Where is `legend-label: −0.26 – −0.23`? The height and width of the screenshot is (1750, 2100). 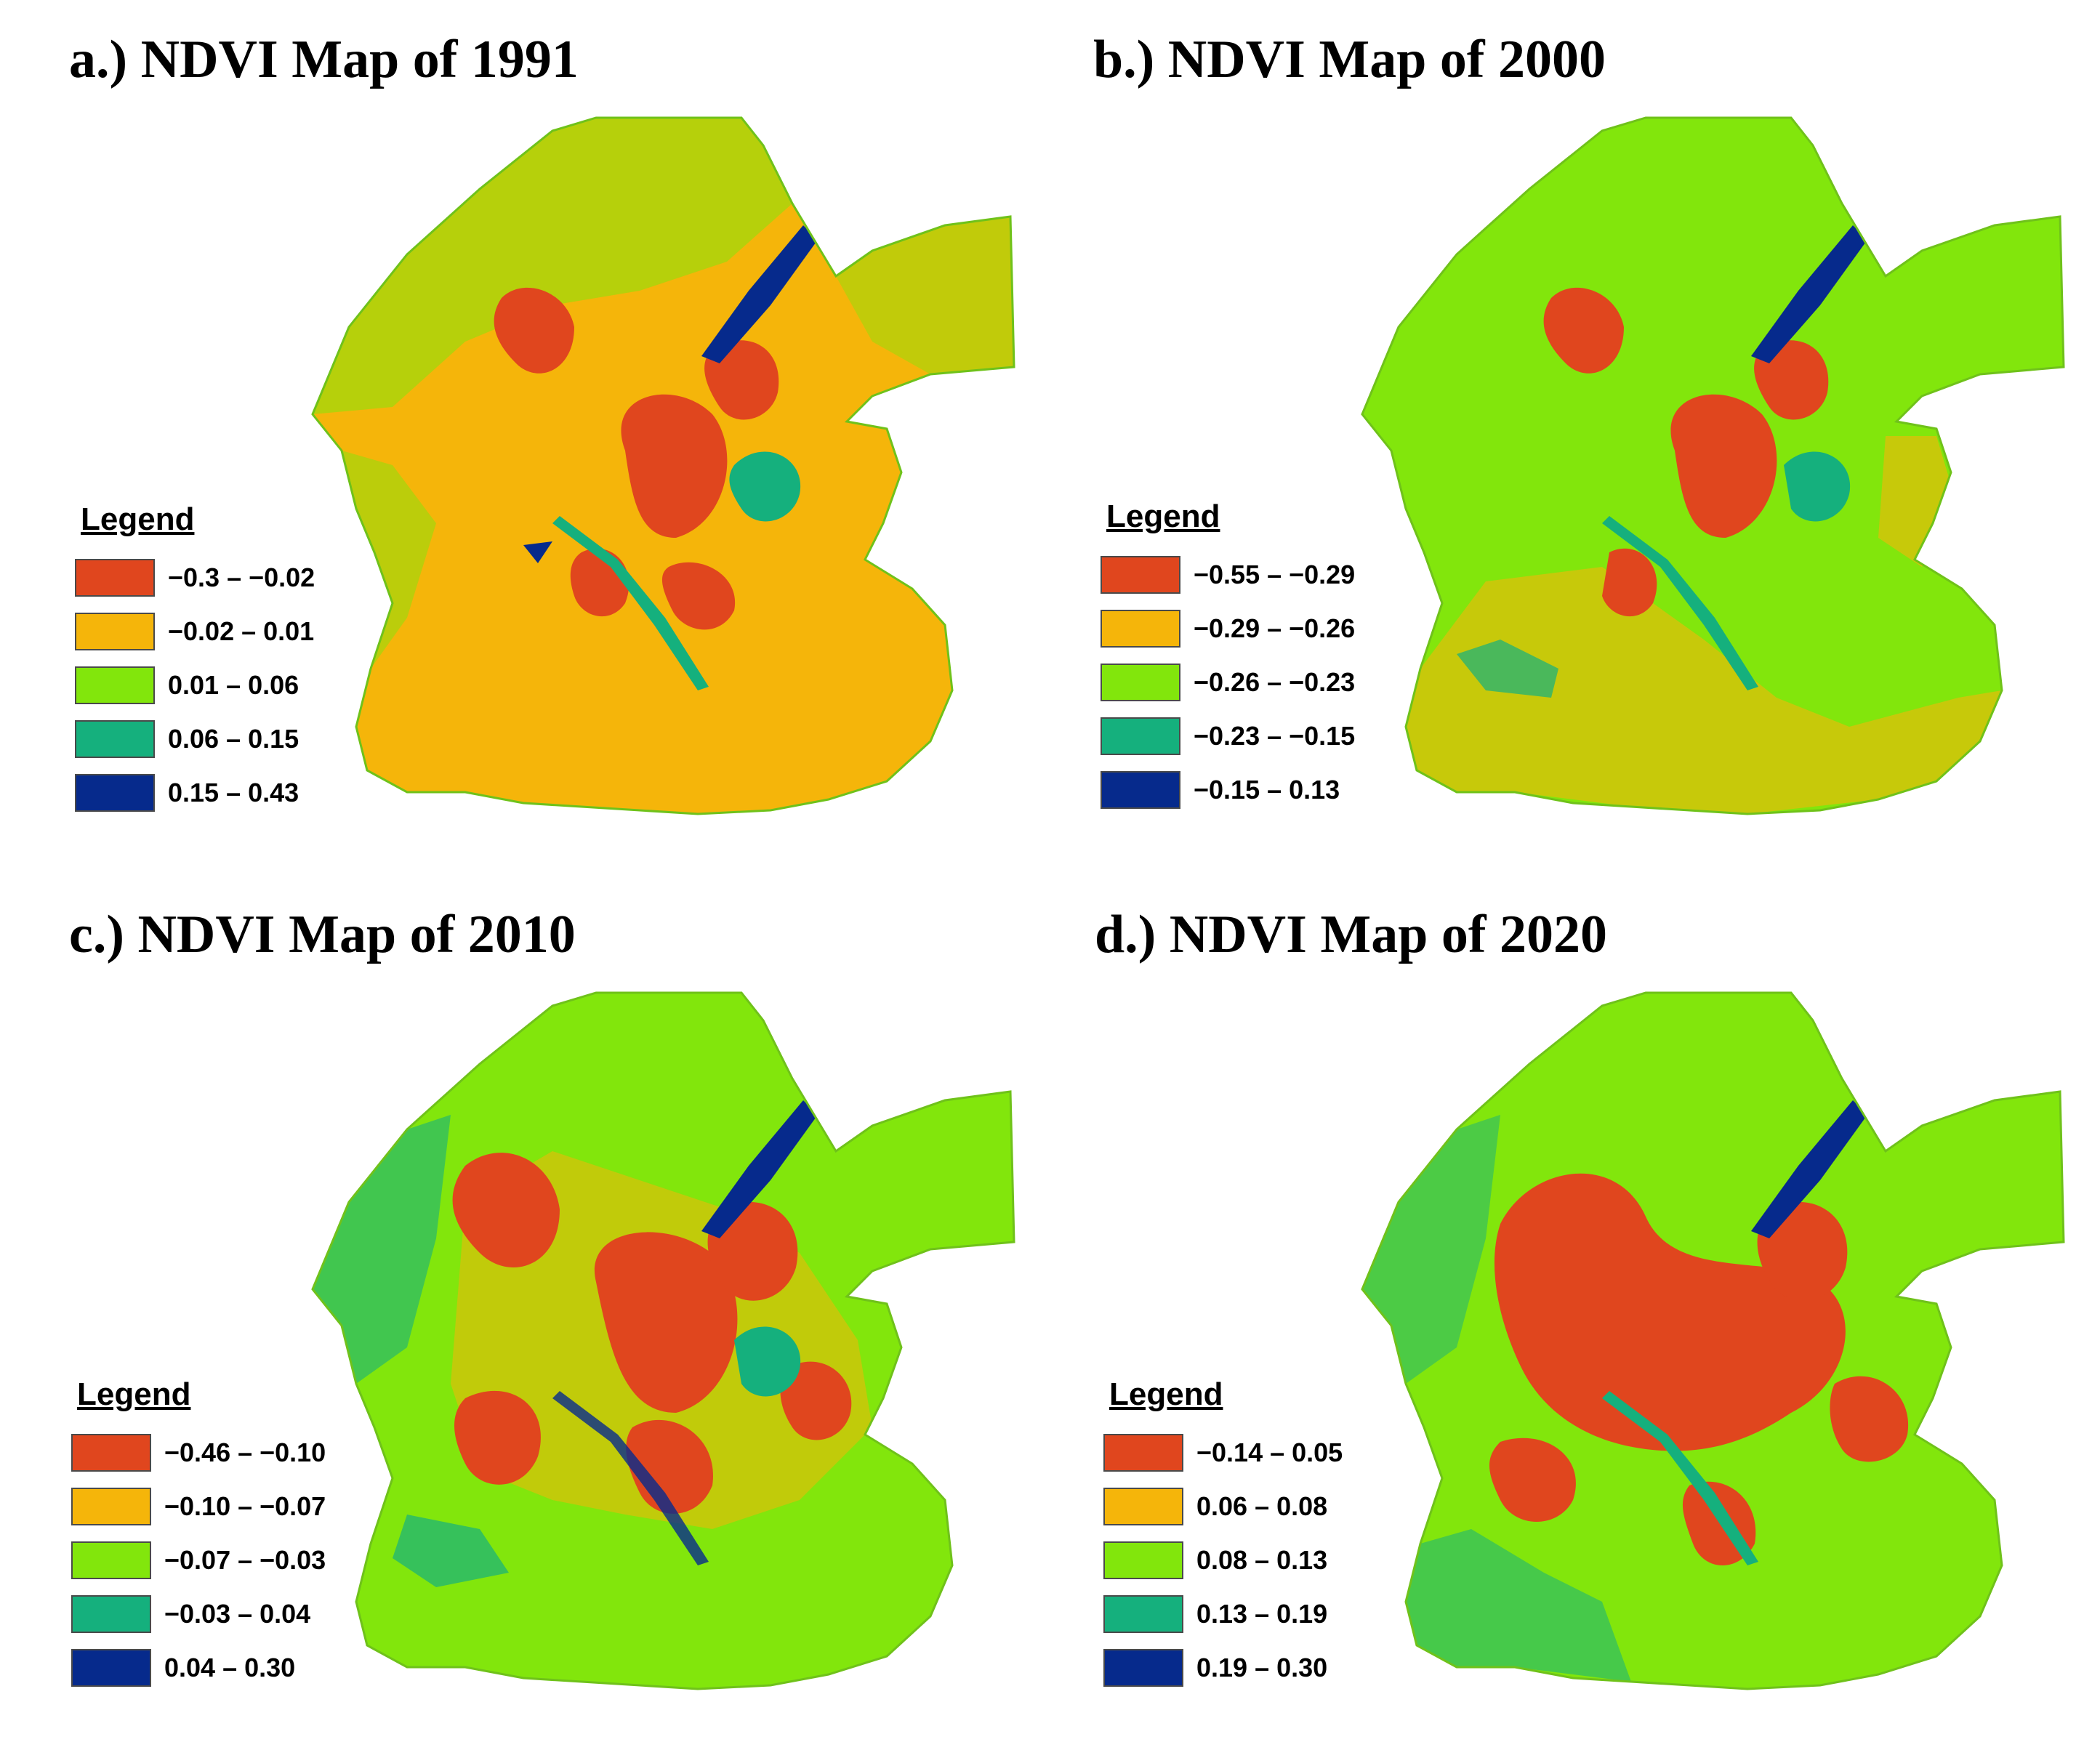
legend-label: −0.26 – −0.23 is located at coordinates (1275, 682).